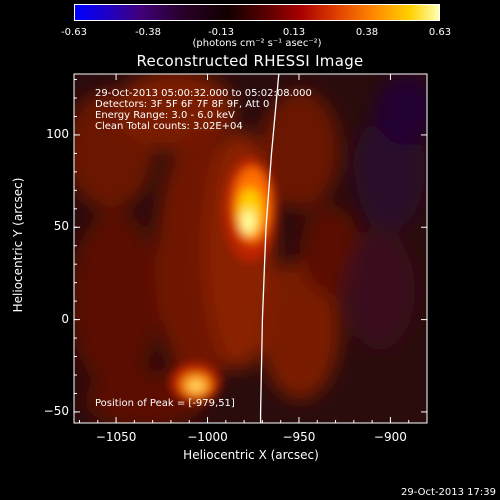  Describe the element at coordinates (257, 12) in the screenshot. I see `colorbar` at that location.